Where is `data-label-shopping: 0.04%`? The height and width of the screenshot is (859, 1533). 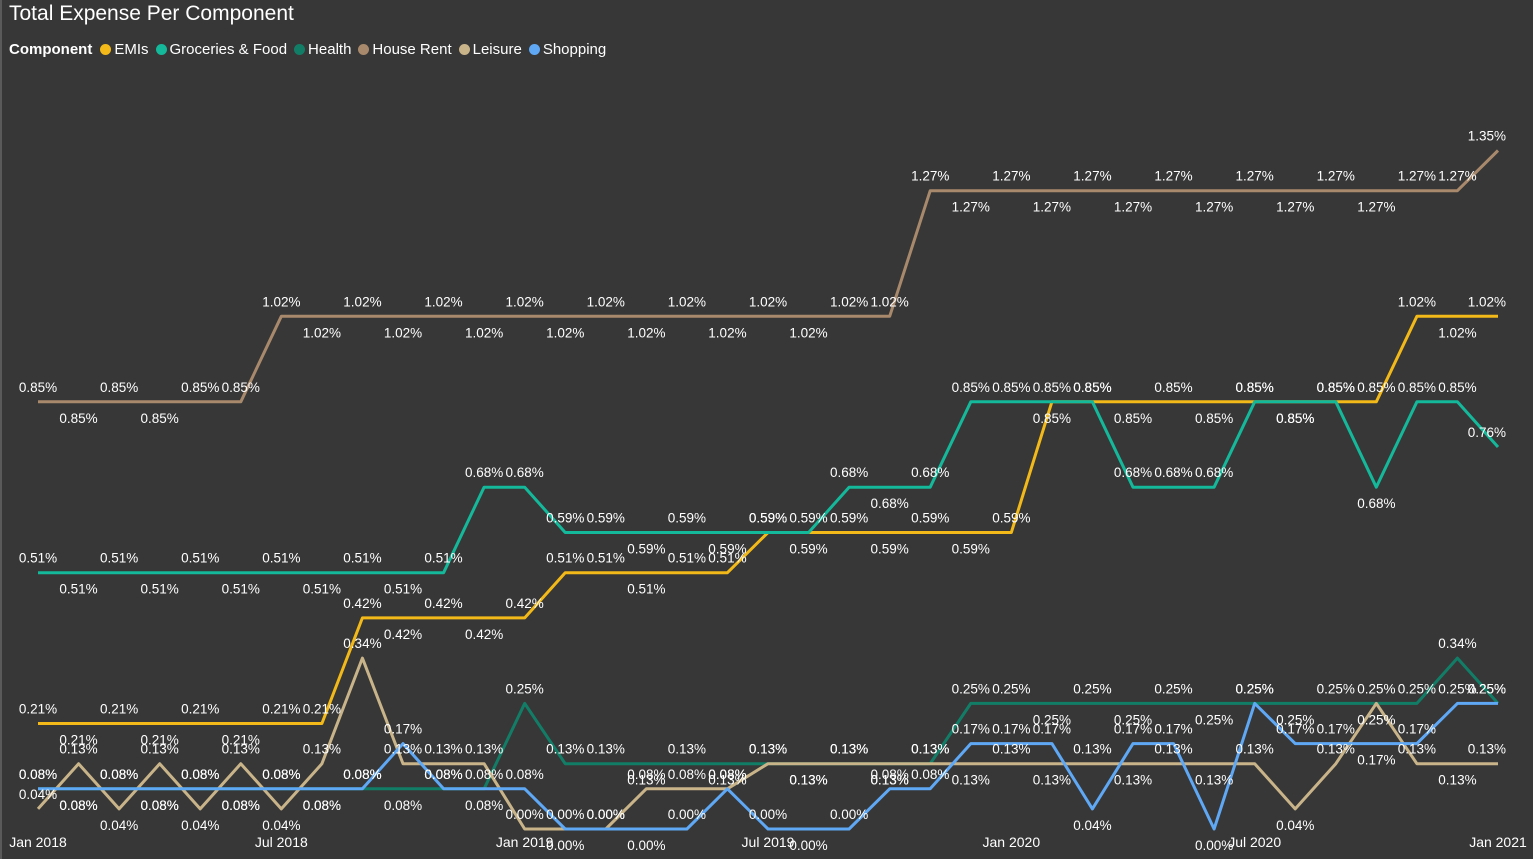
data-label-shopping: 0.04% is located at coordinates (1092, 825).